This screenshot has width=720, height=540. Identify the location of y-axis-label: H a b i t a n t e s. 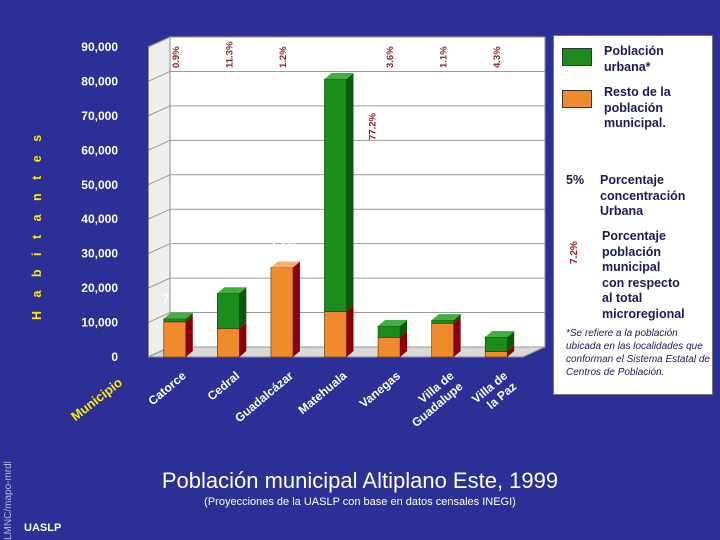
(37, 224).